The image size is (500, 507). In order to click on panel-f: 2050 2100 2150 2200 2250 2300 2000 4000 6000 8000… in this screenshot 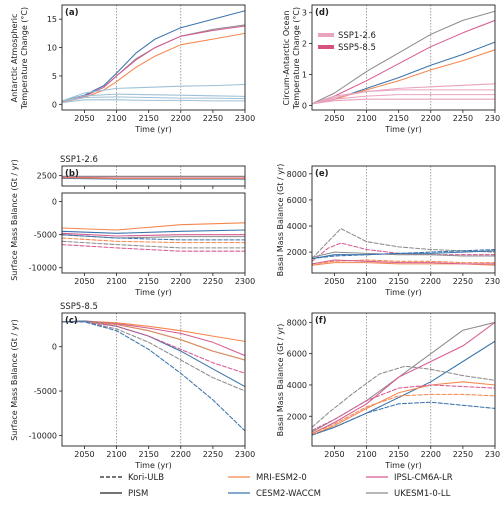, I will do `click(388, 391)`.